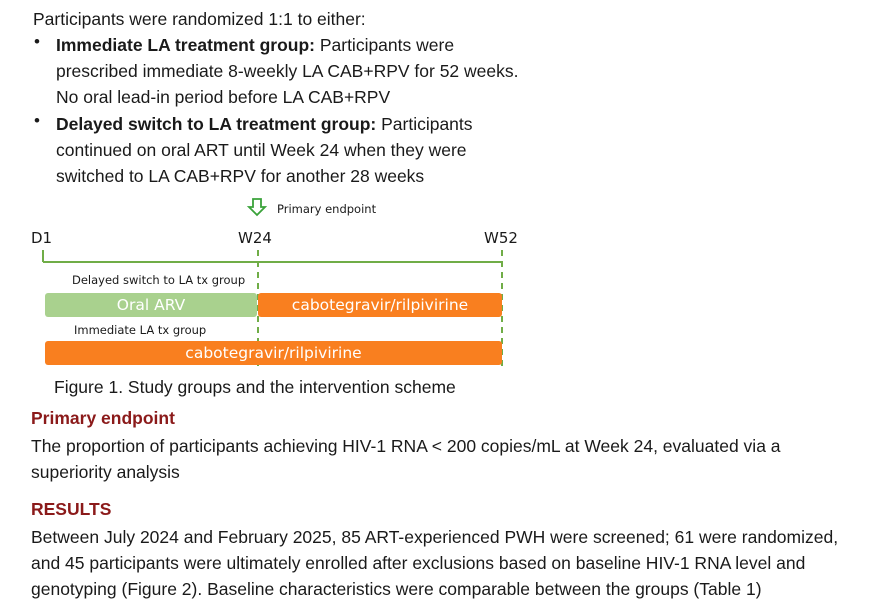 The image size is (884, 606). I want to click on cab-rpv-delayed-bar: cabotegravir/rilpivirine, so click(380, 305).